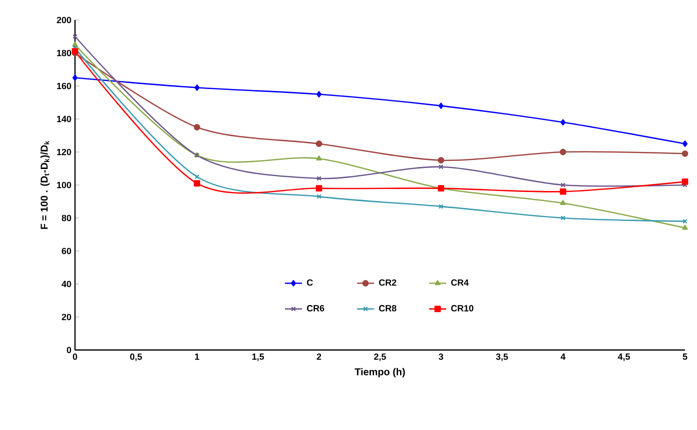 This screenshot has width=697, height=430. I want to click on y-tick-label: 60, so click(67, 251).